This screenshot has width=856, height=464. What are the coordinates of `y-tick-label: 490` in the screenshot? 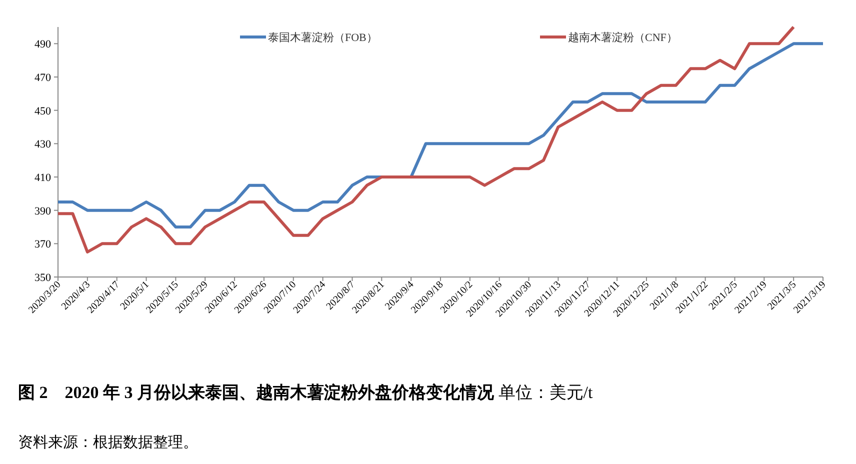 It's located at (43, 44).